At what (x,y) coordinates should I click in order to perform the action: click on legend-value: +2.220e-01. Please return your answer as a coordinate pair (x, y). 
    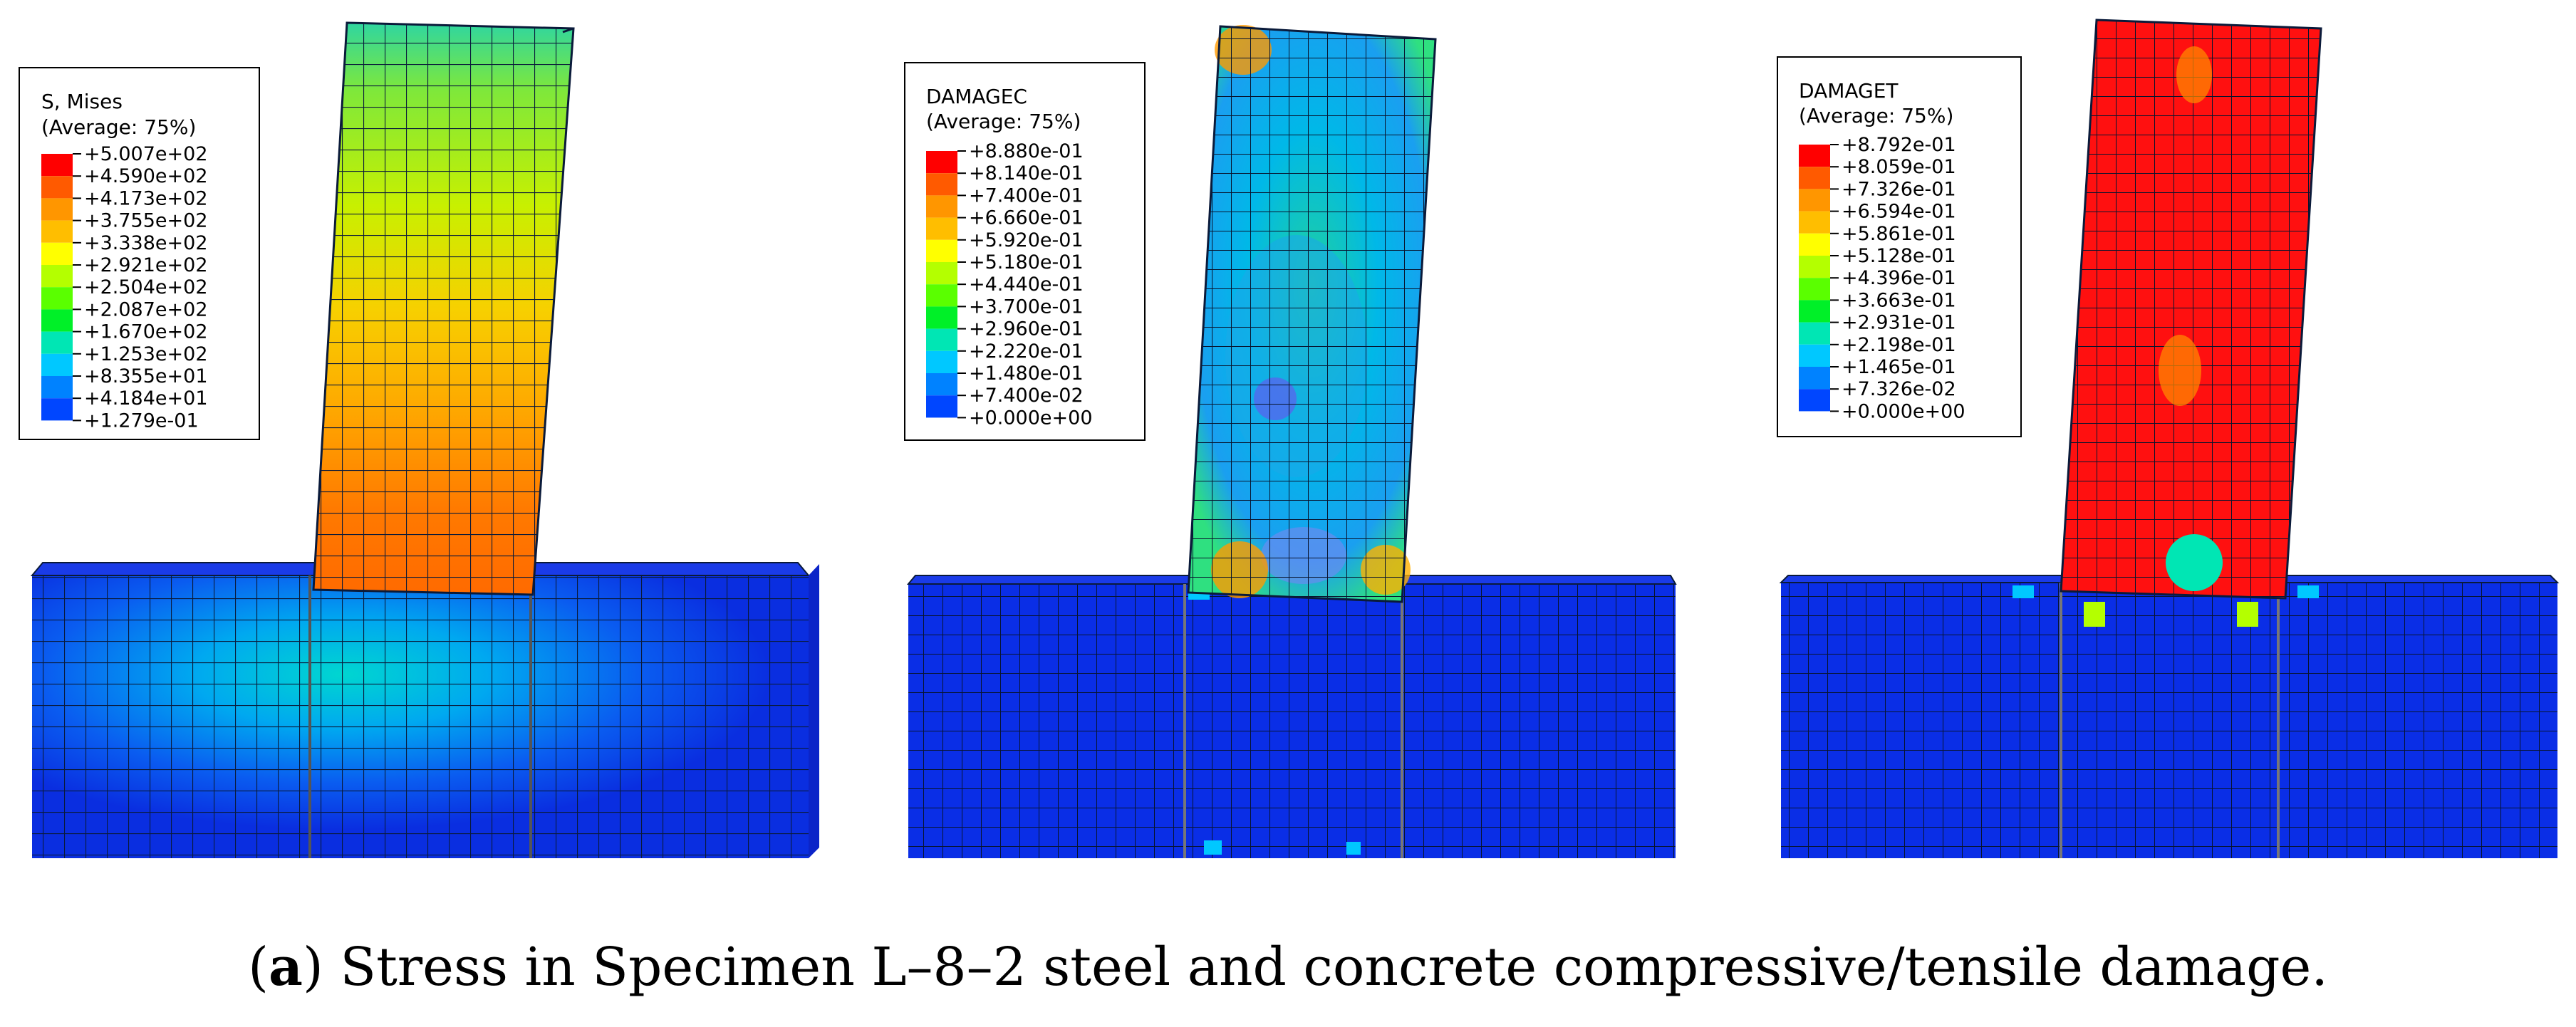
    Looking at the image, I should click on (1026, 351).